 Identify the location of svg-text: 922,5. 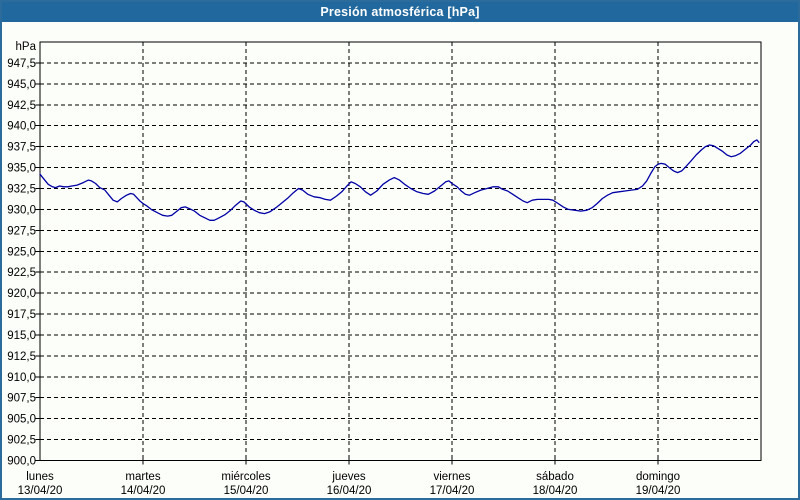
(21, 273).